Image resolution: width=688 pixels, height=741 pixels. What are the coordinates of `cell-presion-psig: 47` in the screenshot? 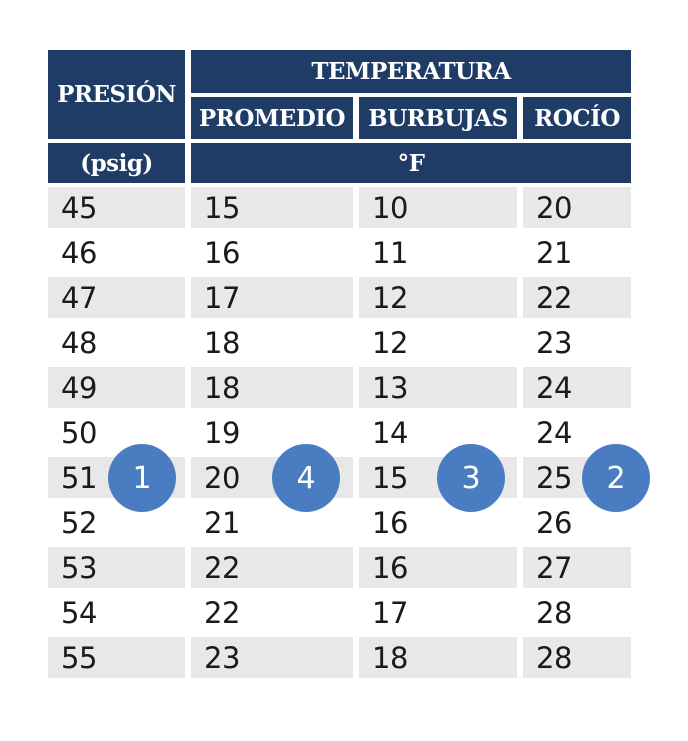 It's located at (116, 297).